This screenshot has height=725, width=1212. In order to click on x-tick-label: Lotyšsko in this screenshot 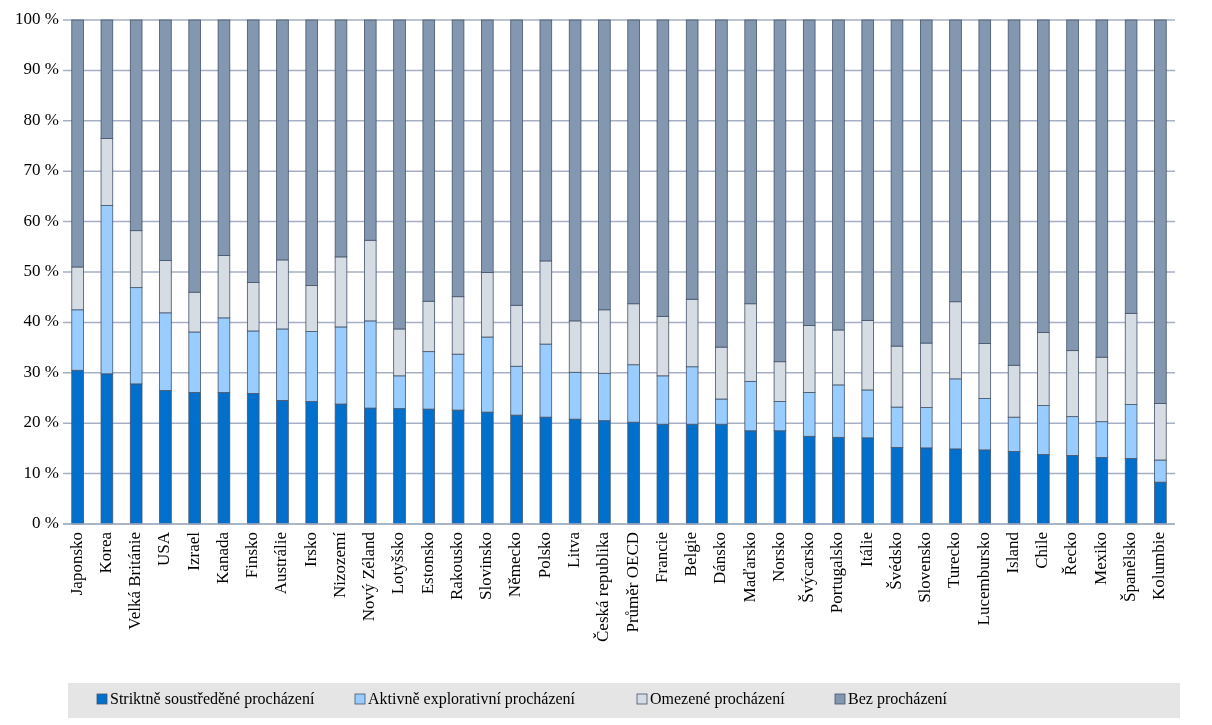, I will do `click(398, 563)`.